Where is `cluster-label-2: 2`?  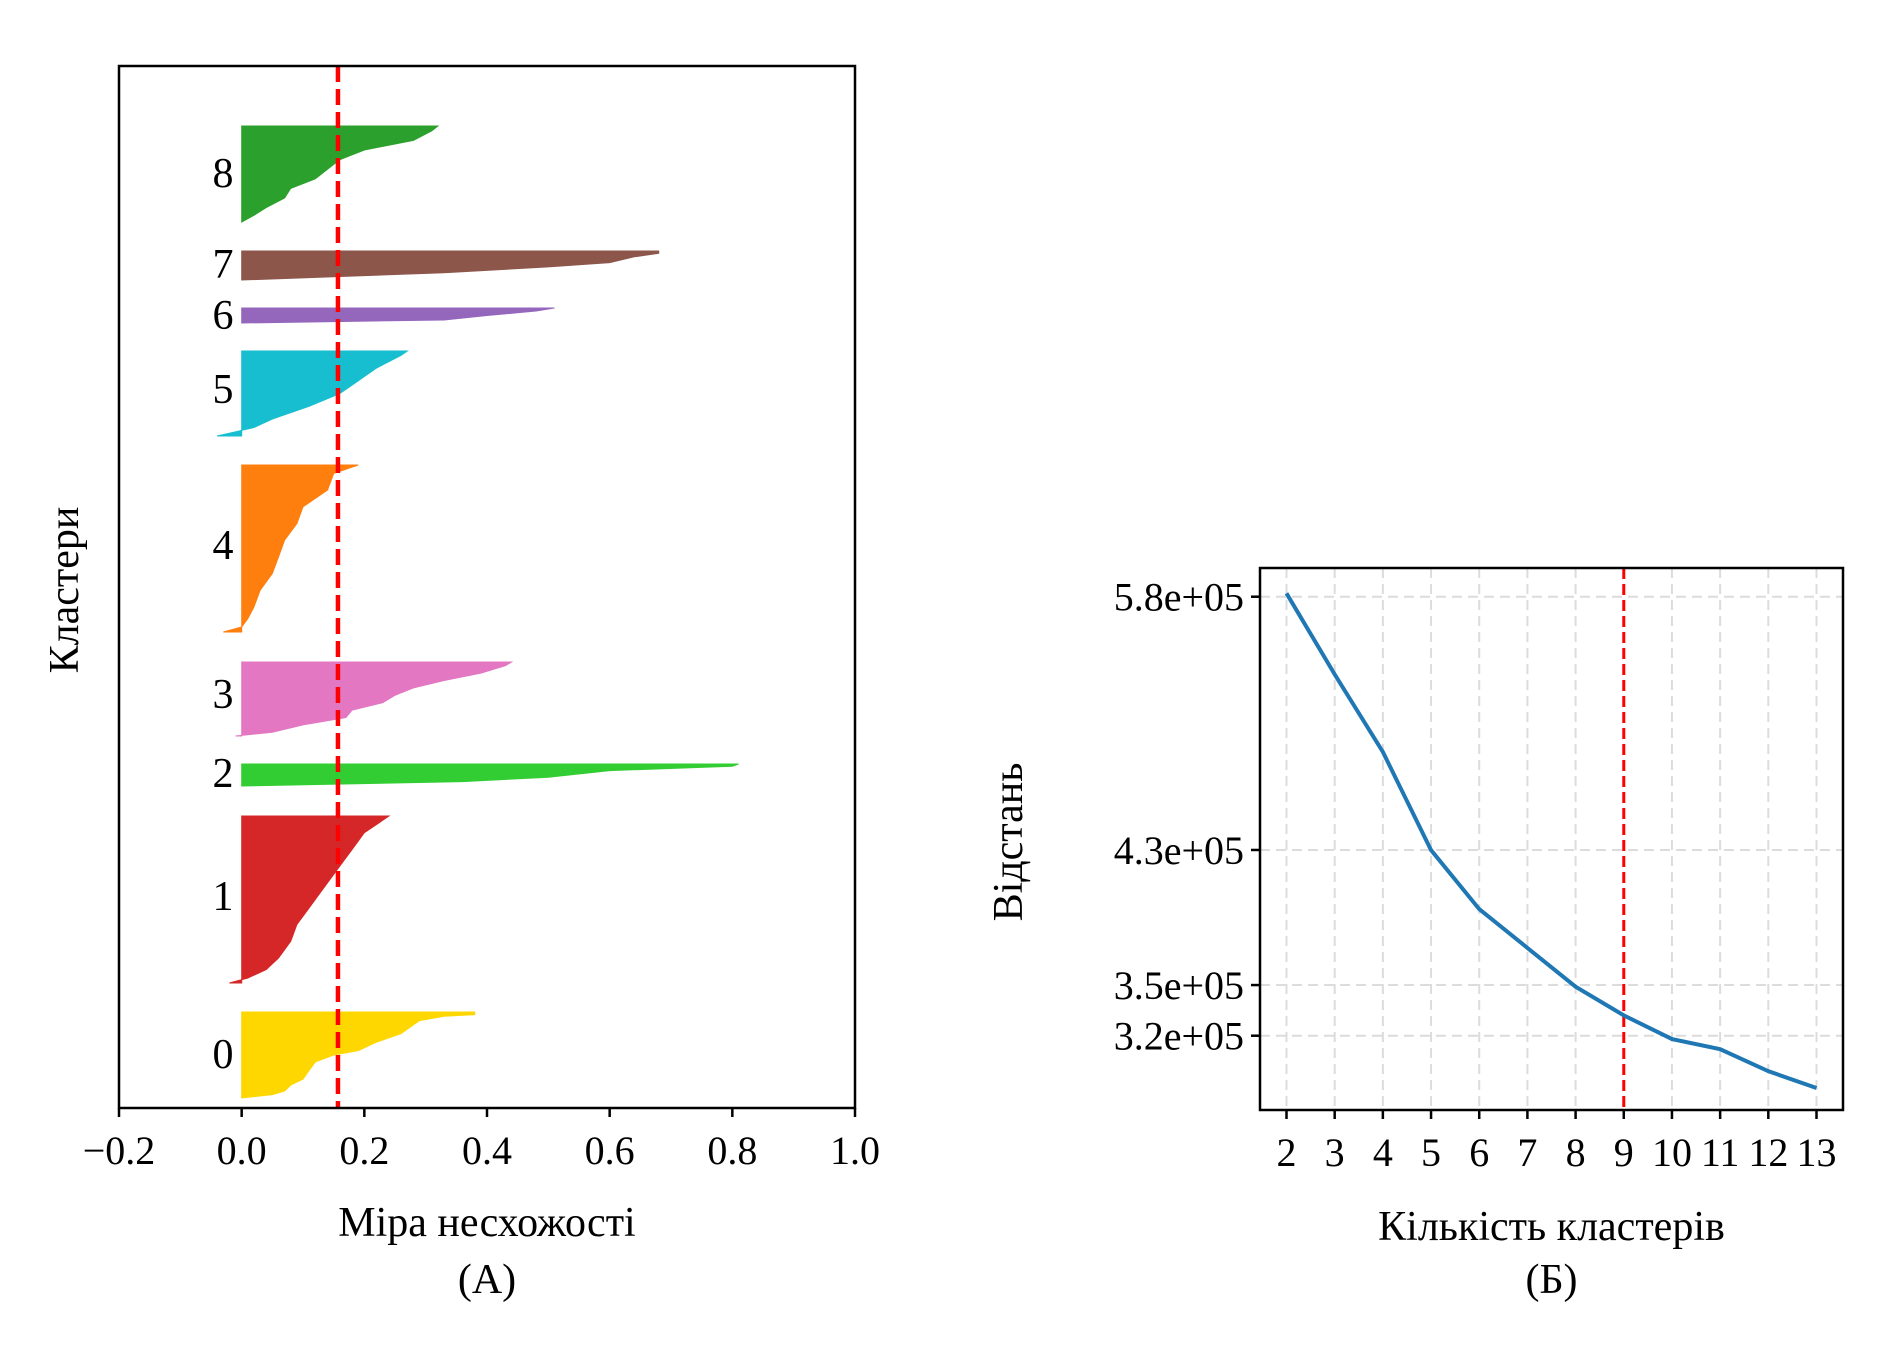
cluster-label-2: 2 is located at coordinates (223, 774).